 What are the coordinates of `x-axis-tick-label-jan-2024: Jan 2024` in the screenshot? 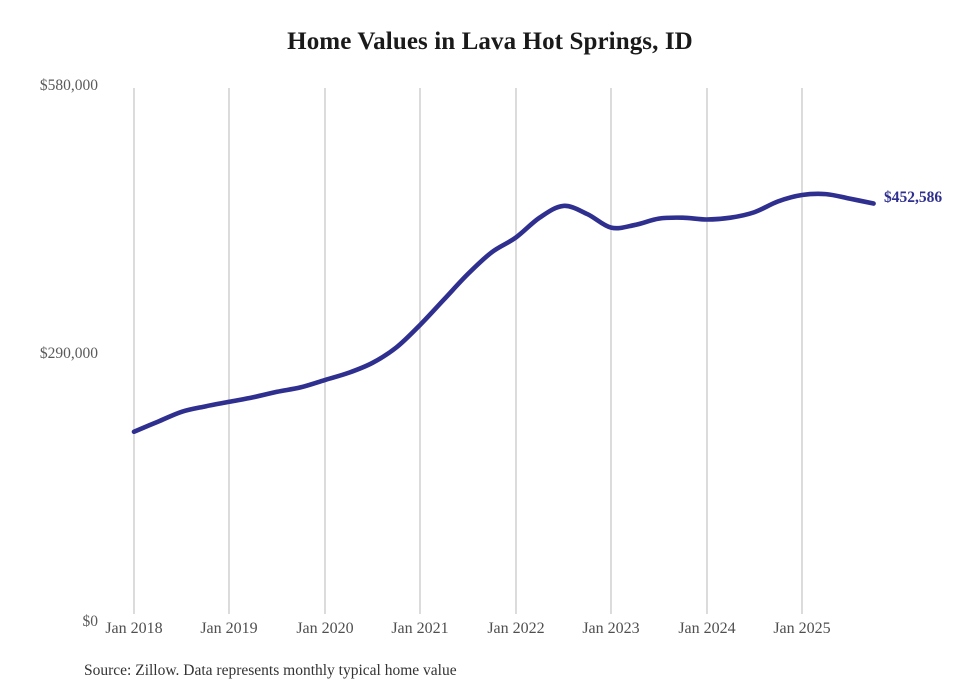 It's located at (707, 628).